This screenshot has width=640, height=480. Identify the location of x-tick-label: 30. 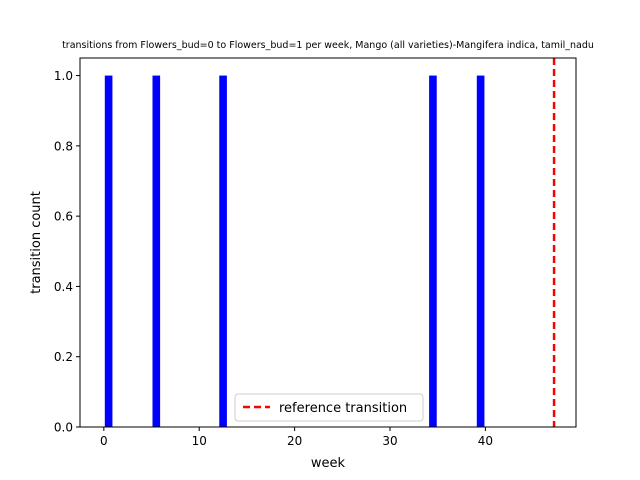
(389, 441).